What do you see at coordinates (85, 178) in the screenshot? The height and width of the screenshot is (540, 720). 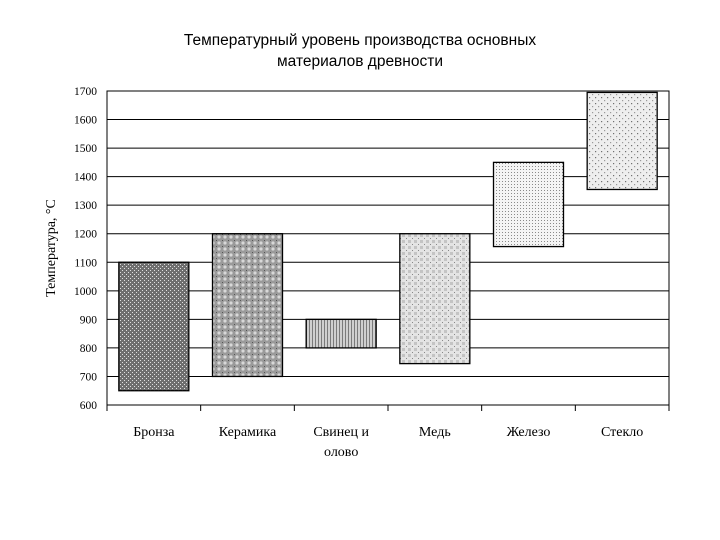 I see `y-tick-label: 1400` at bounding box center [85, 178].